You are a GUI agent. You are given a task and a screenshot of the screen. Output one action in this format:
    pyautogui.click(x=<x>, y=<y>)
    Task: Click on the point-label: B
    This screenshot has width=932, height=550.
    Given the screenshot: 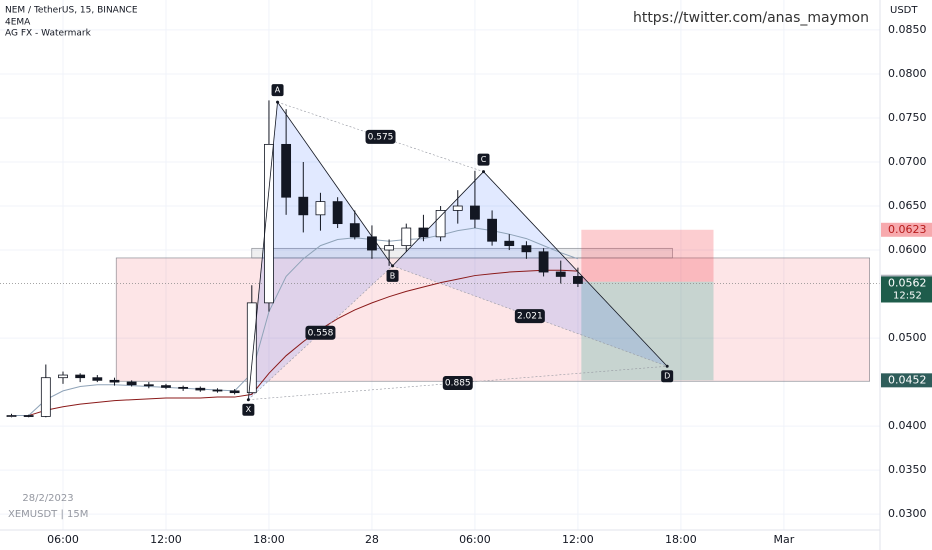 What is the action you would take?
    pyautogui.click(x=393, y=275)
    